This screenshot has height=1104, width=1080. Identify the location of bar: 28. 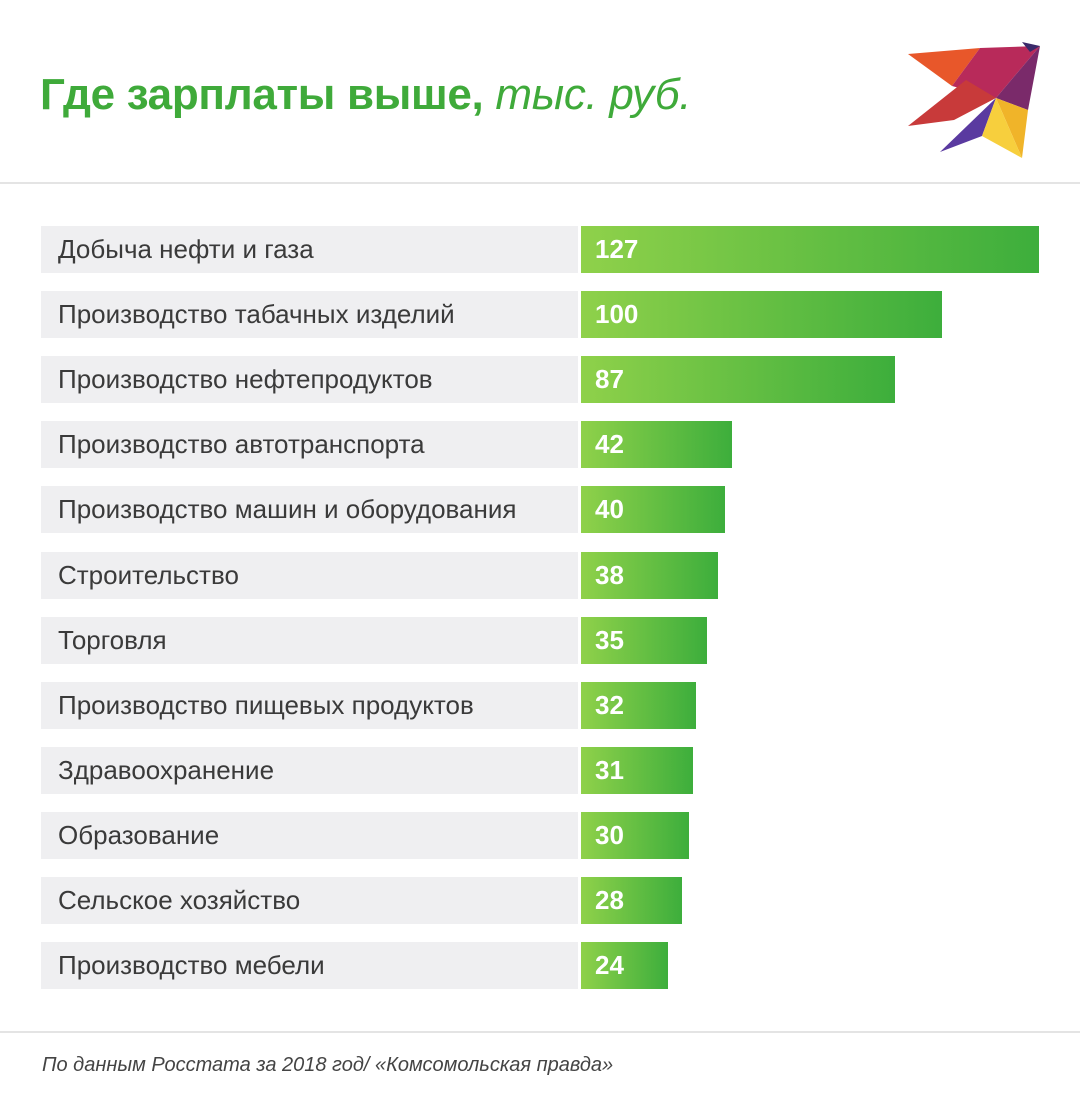
(631, 900).